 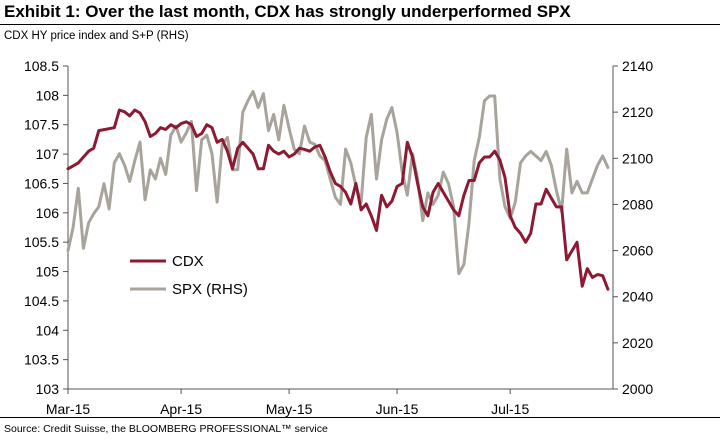 What do you see at coordinates (48, 154) in the screenshot?
I see `y-left-tick-label: 107` at bounding box center [48, 154].